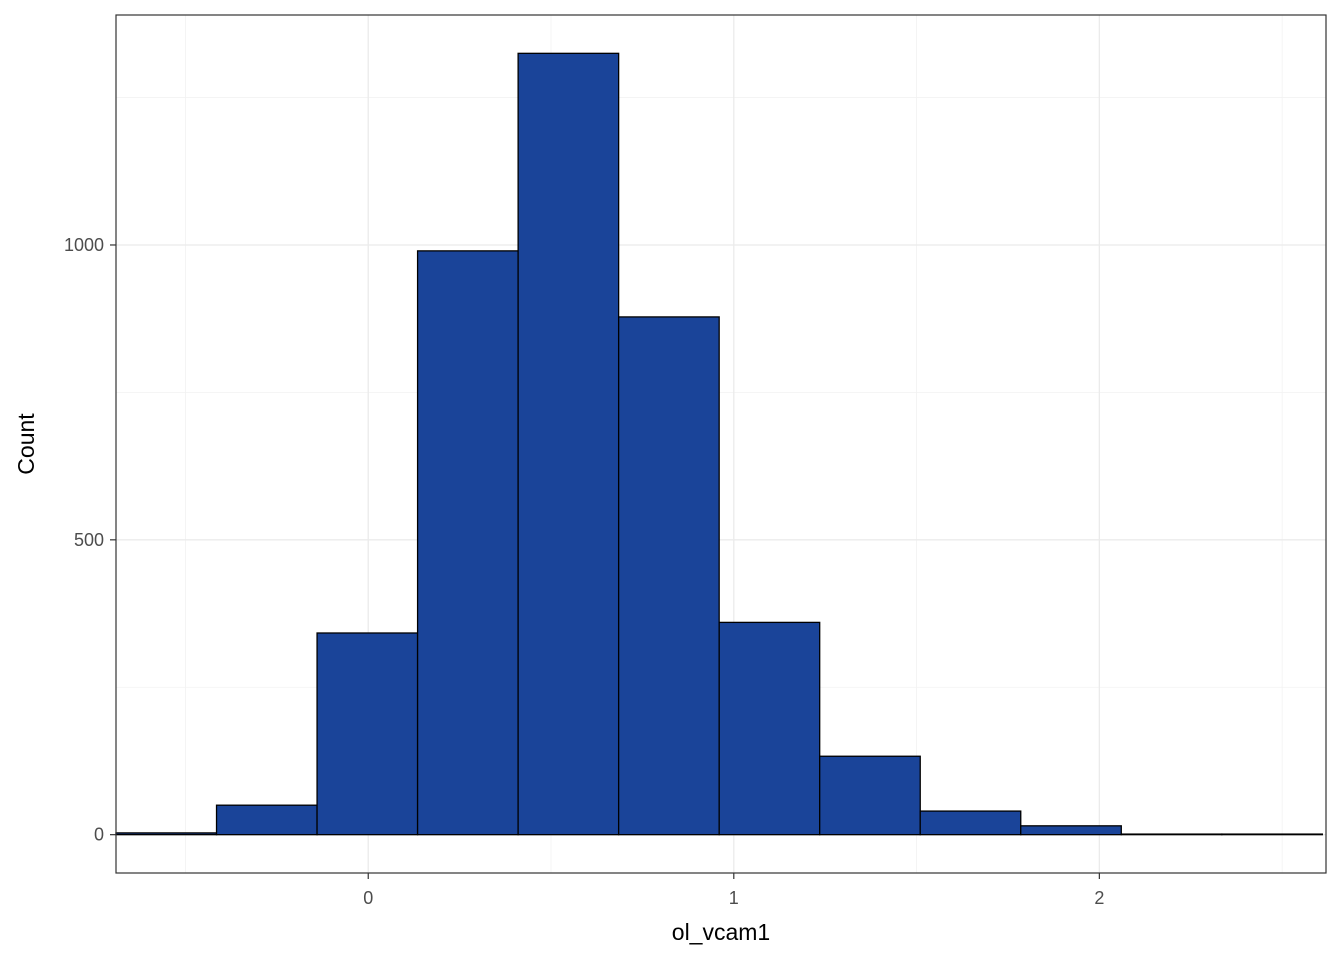 The height and width of the screenshot is (960, 1344). I want to click on y-tick-label: 500, so click(89, 540).